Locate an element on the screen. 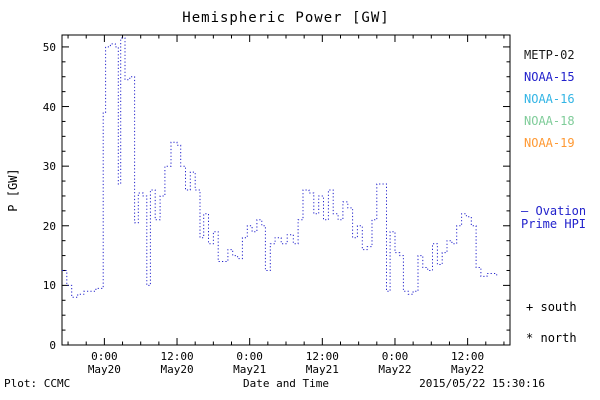 Image resolution: width=600 pixels, height=400 pixels. north-marker-legend: * north is located at coordinates (551, 338).